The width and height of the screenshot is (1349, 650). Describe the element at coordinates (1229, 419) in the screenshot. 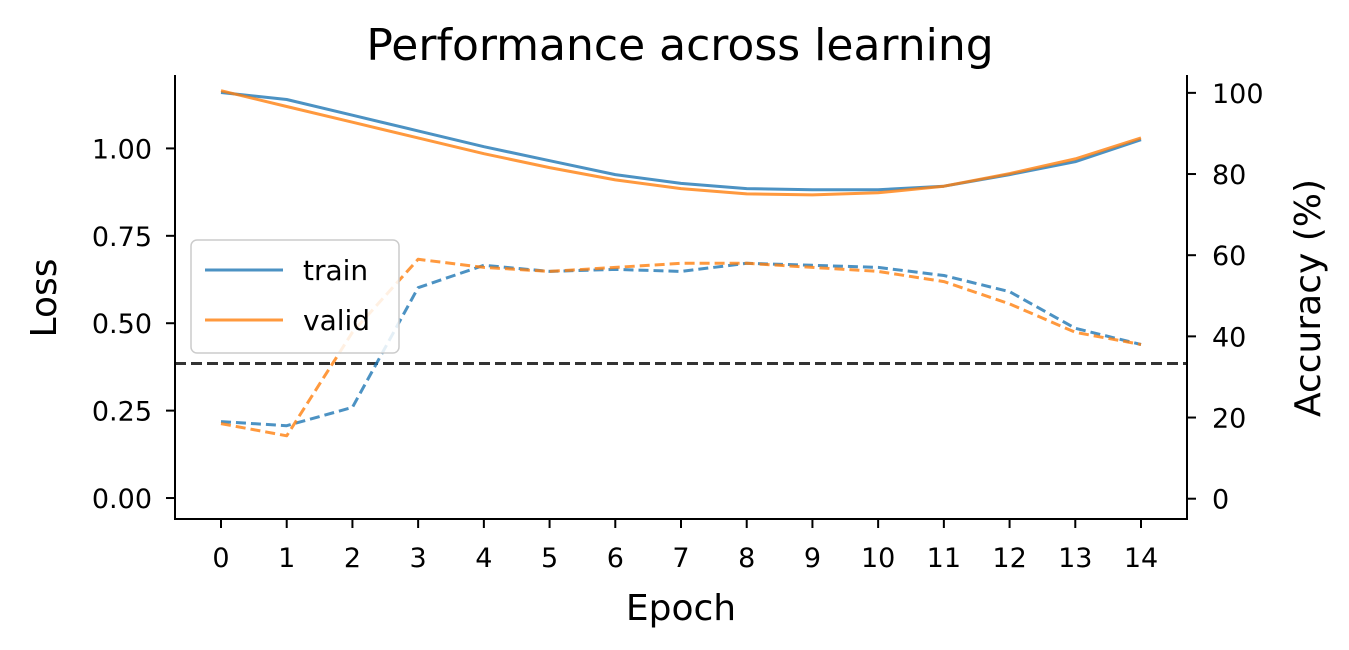

I see `y2-tick-label: 20` at that location.